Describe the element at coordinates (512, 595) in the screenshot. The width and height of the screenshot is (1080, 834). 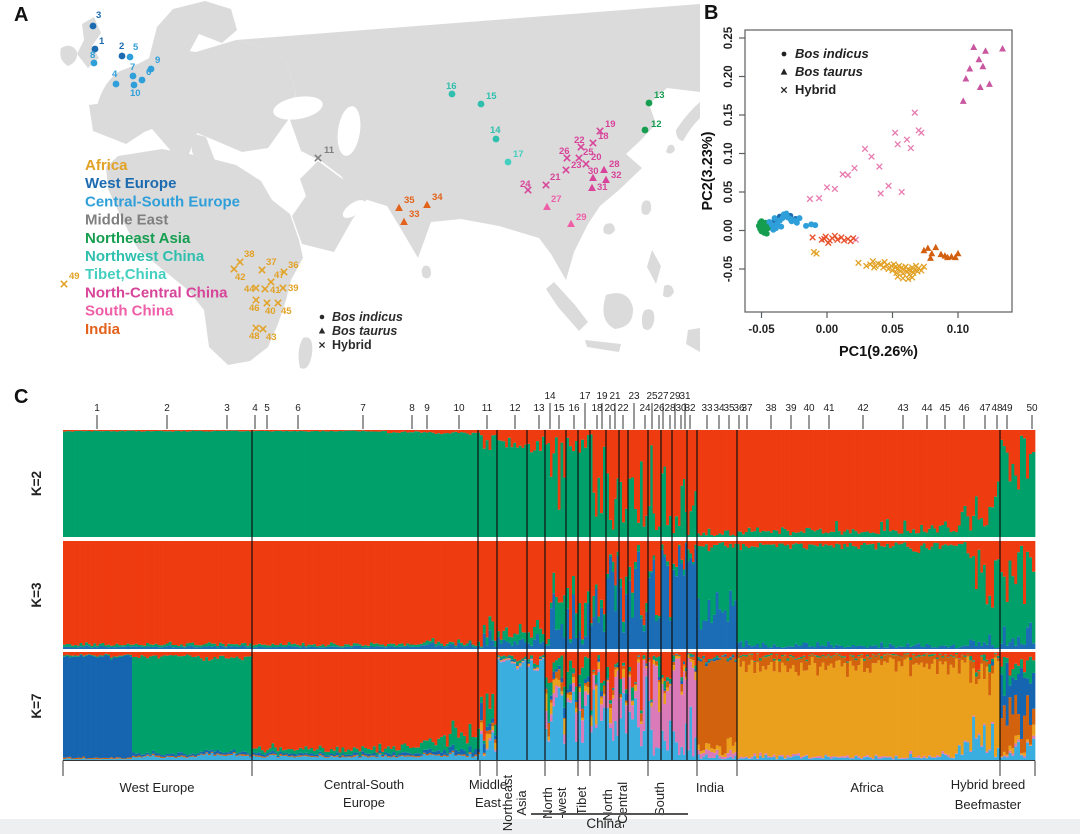
I see `admixture-pop-12-k3` at that location.